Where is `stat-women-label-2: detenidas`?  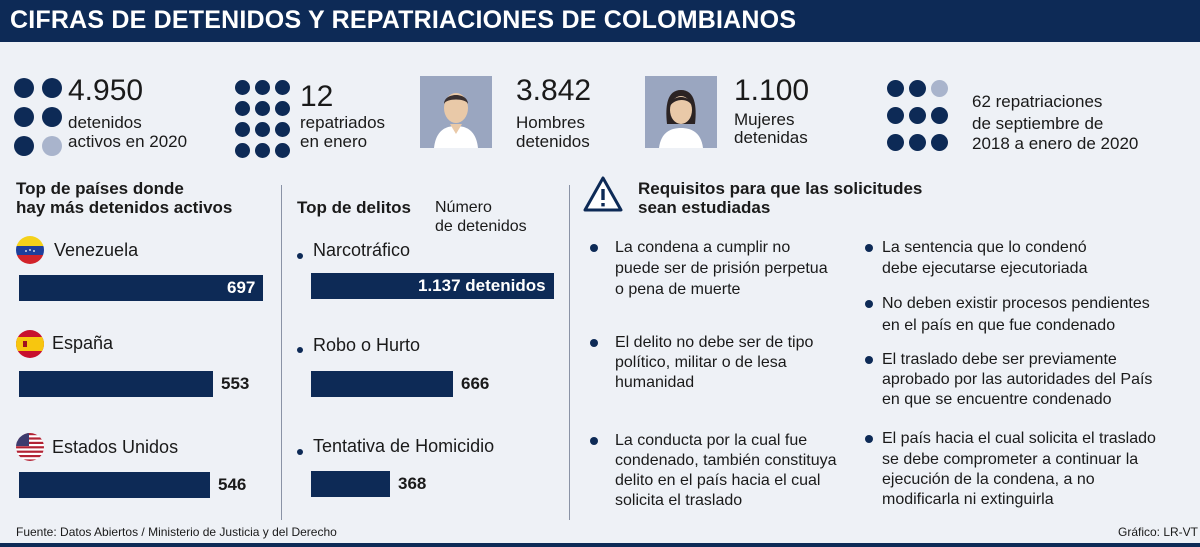 stat-women-label-2: detenidas is located at coordinates (771, 137).